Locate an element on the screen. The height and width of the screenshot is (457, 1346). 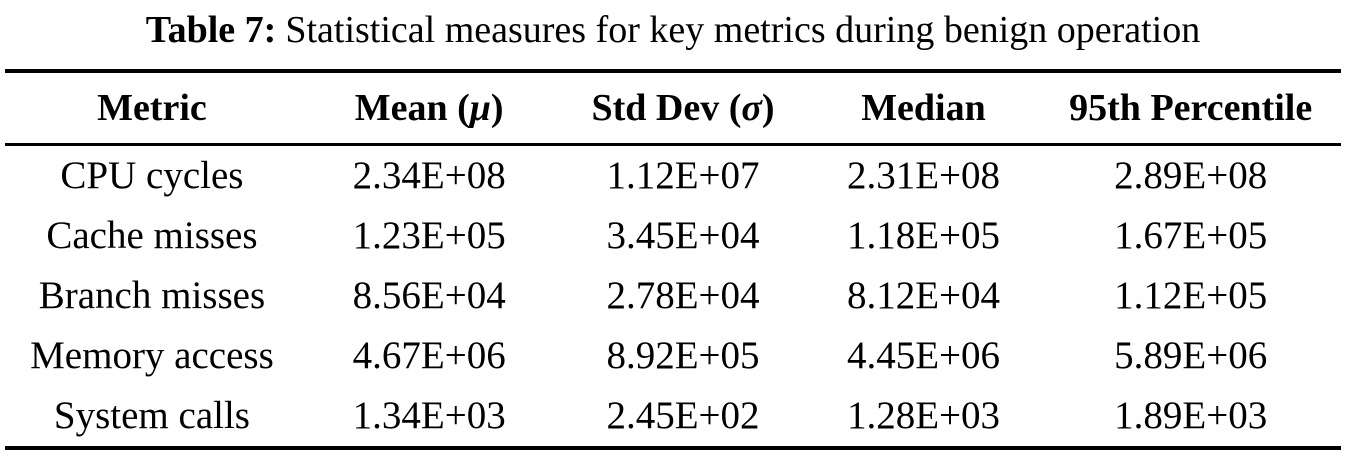
cell-mean: 1.23E+05 is located at coordinates (429, 235).